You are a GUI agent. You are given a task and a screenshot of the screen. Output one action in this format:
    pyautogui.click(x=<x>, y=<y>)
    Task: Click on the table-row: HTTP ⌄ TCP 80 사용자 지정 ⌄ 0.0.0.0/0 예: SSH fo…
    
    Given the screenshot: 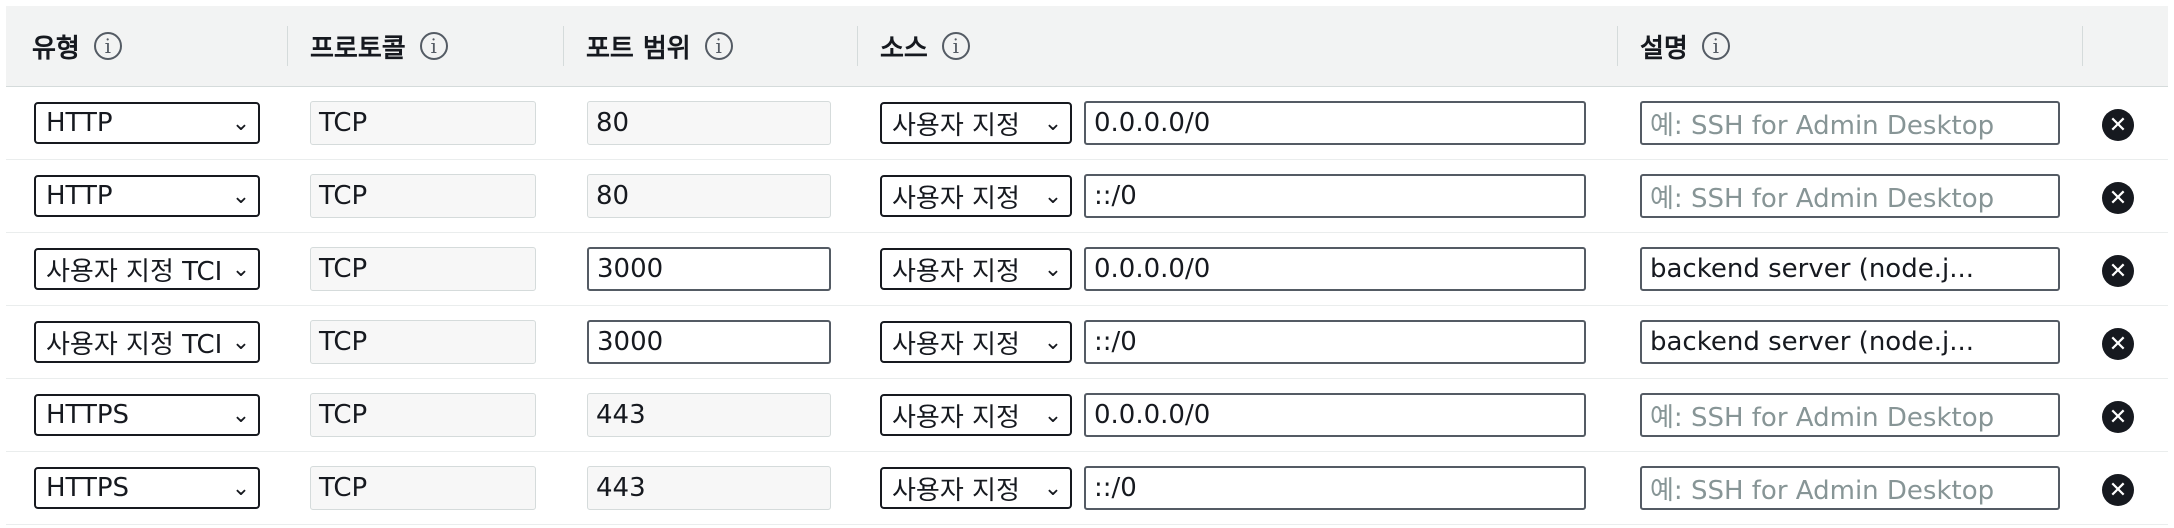 What is the action you would take?
    pyautogui.click(x=1087, y=123)
    